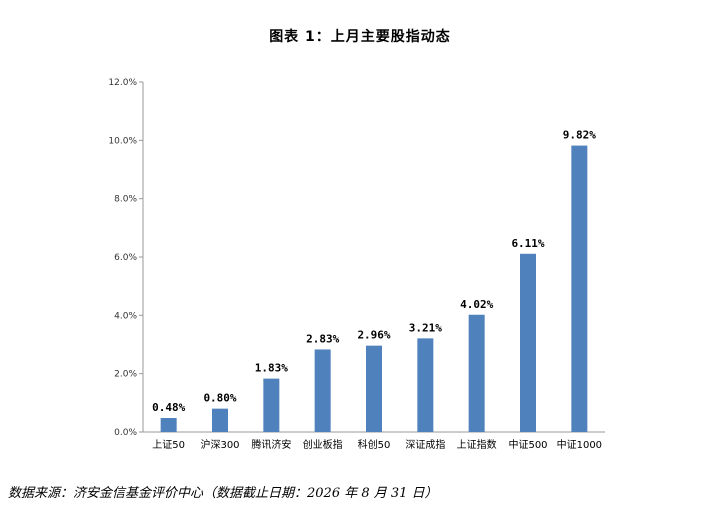 This screenshot has height=508, width=720. I want to click on category-labels-group: 上证50 沪深300 腾讯济安 创业板指 科创50 深证成指 上证指数 中证500 中证1000, so click(377, 444).